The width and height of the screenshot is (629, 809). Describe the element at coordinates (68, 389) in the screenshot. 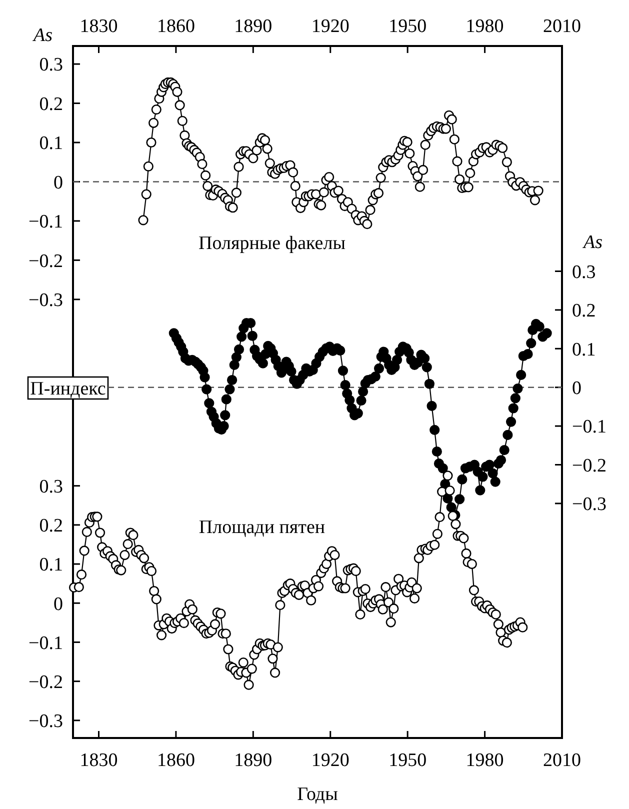

I see `text: П-индекс` at that location.